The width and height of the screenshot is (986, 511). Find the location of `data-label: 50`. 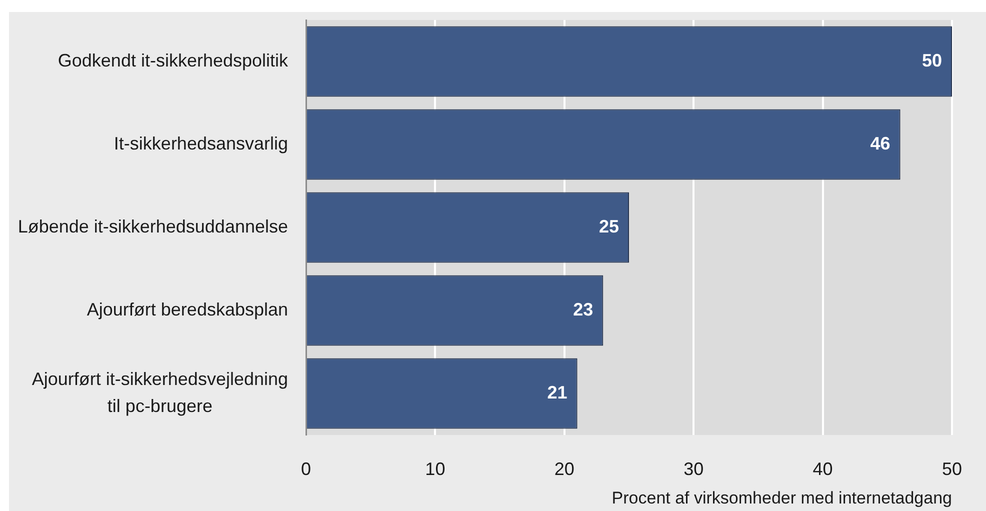

data-label: 50 is located at coordinates (932, 60).